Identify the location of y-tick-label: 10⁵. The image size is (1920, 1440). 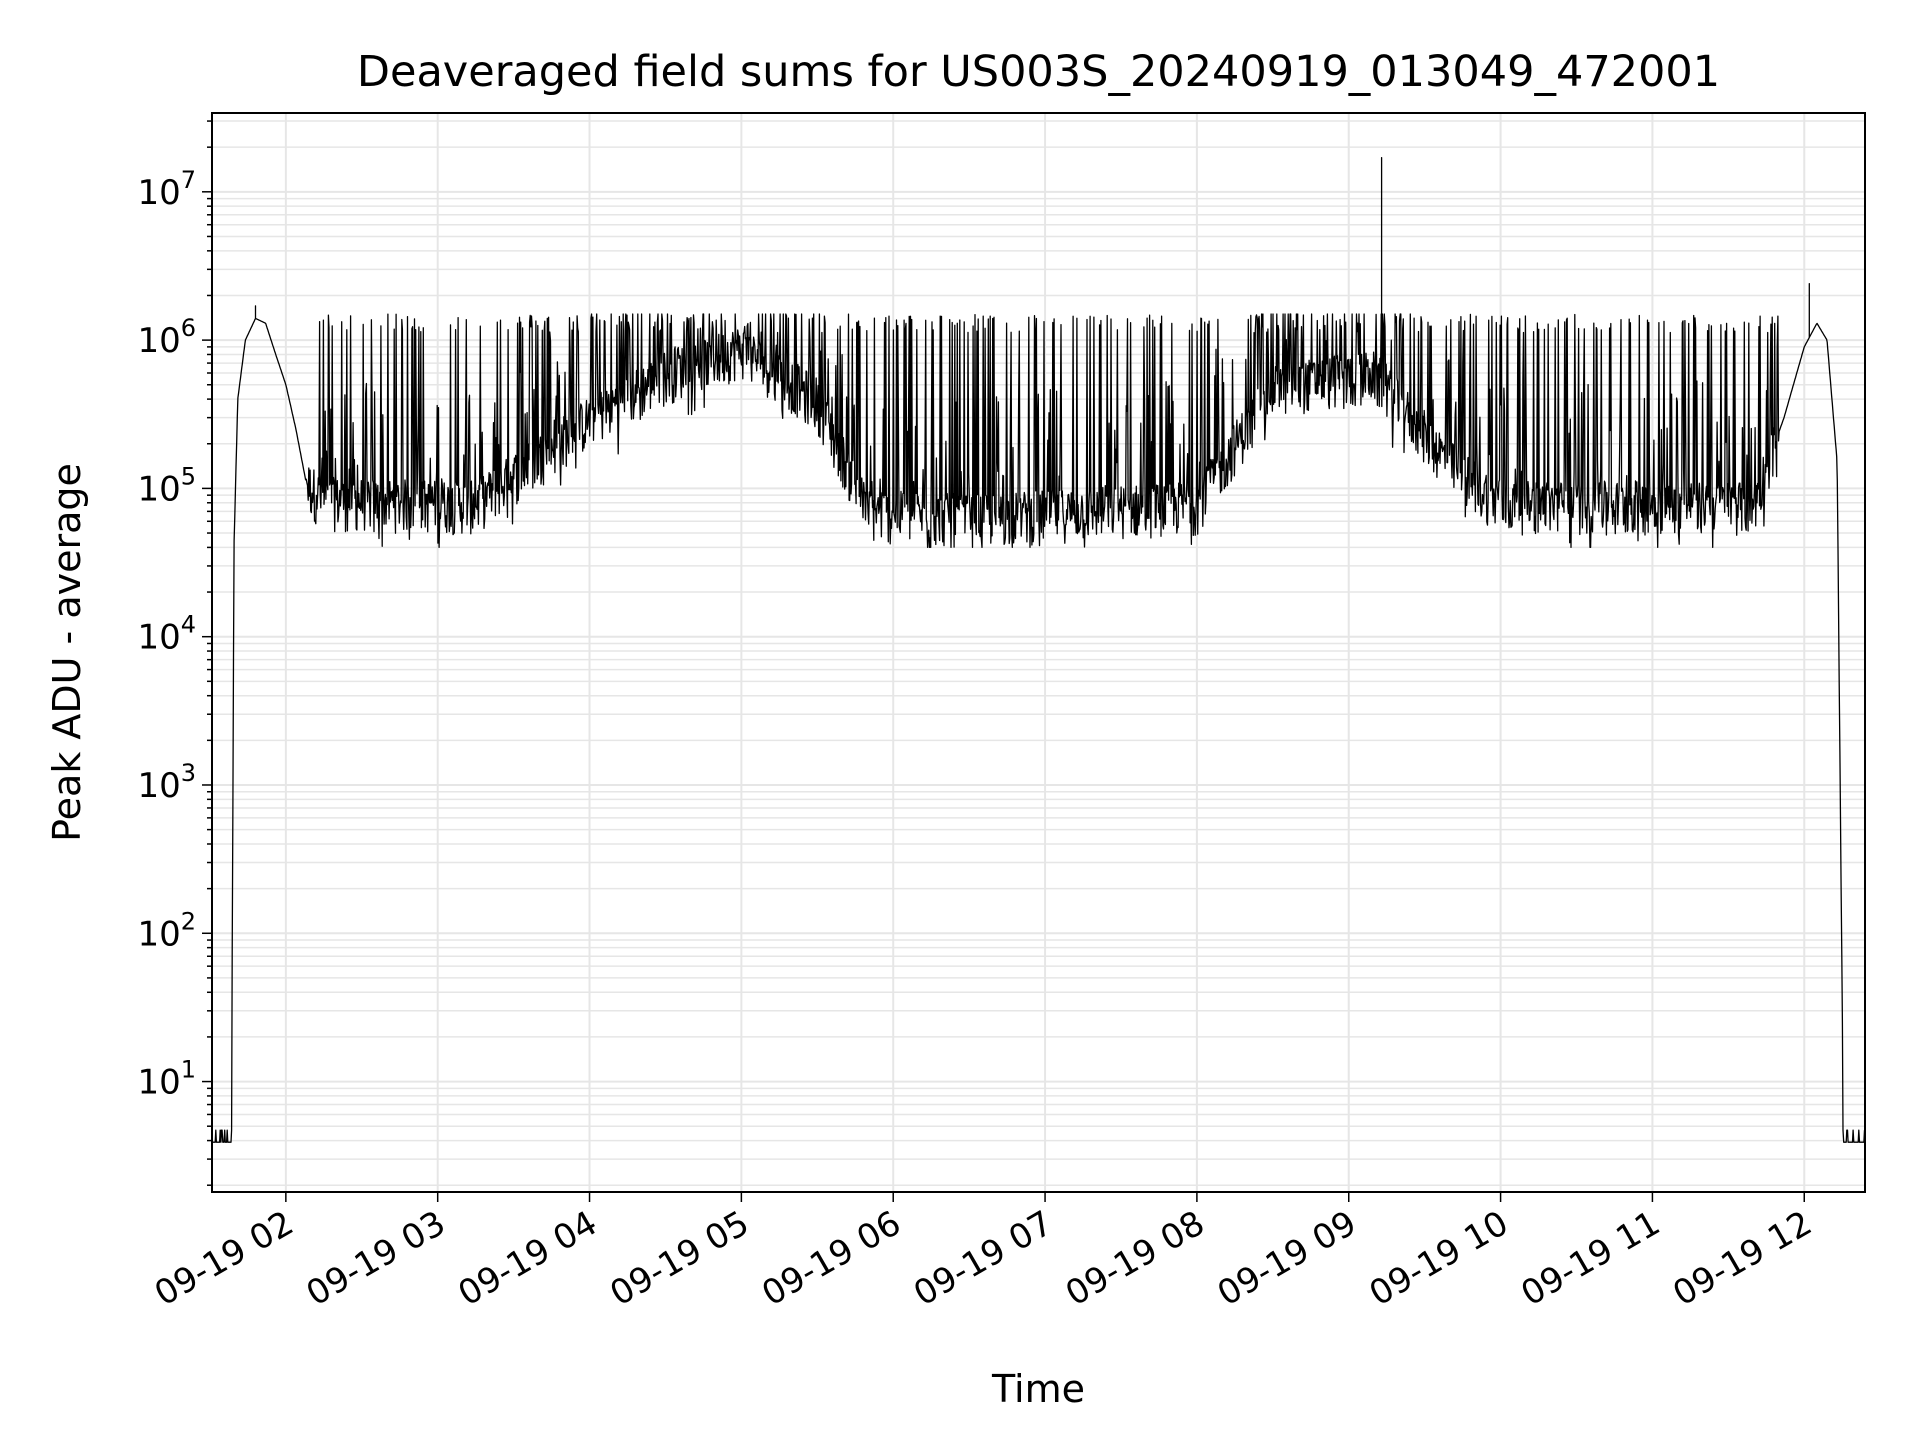
(166, 485).